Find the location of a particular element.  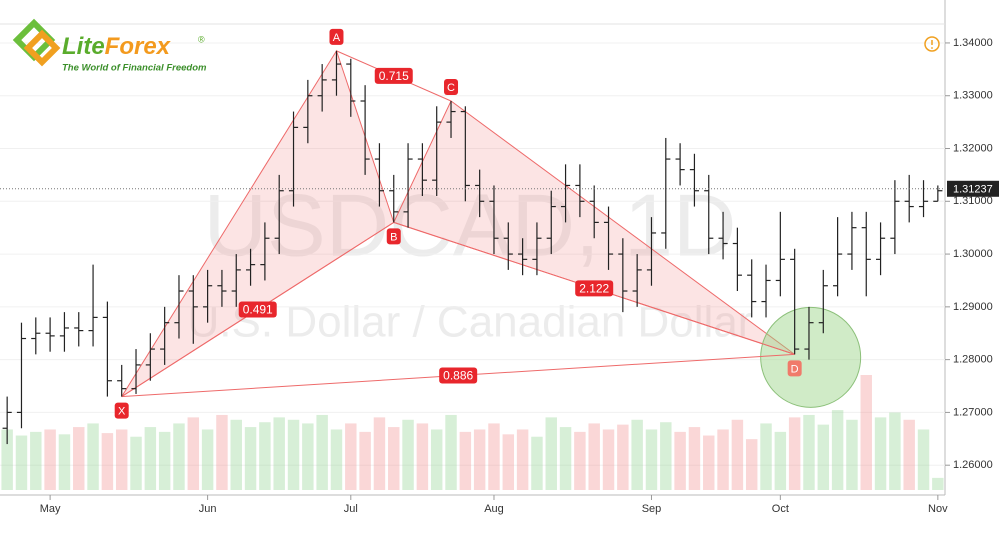

last-price-label: 1.31237 is located at coordinates (973, 190).